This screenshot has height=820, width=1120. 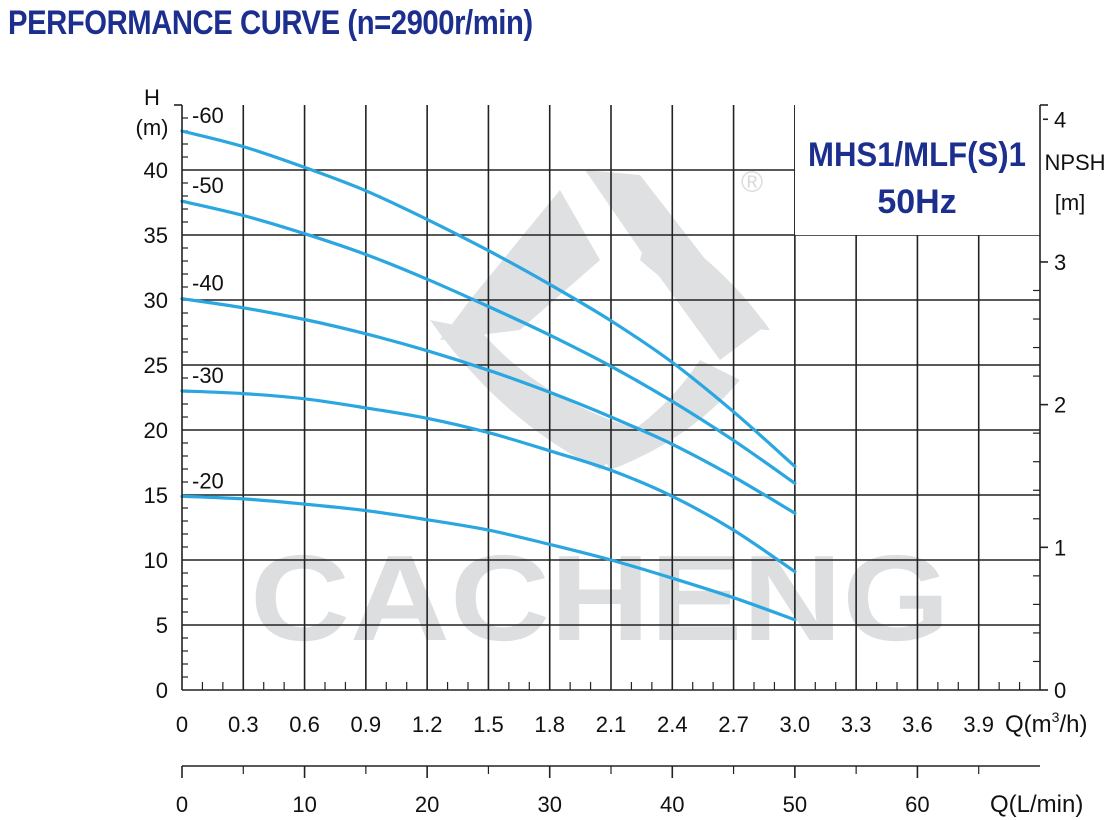 What do you see at coordinates (795, 724) in the screenshot?
I see `x-tick-label-m3h: 3.0` at bounding box center [795, 724].